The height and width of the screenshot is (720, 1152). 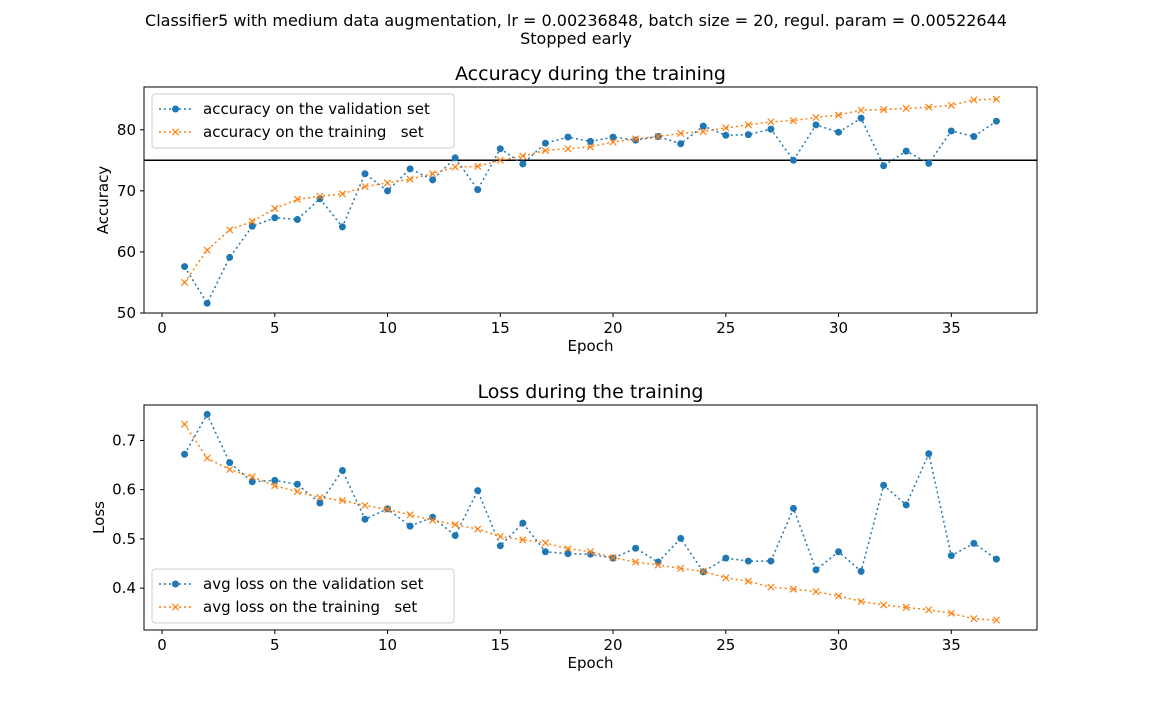 What do you see at coordinates (126, 130) in the screenshot?
I see `y-tick-label: 80` at bounding box center [126, 130].